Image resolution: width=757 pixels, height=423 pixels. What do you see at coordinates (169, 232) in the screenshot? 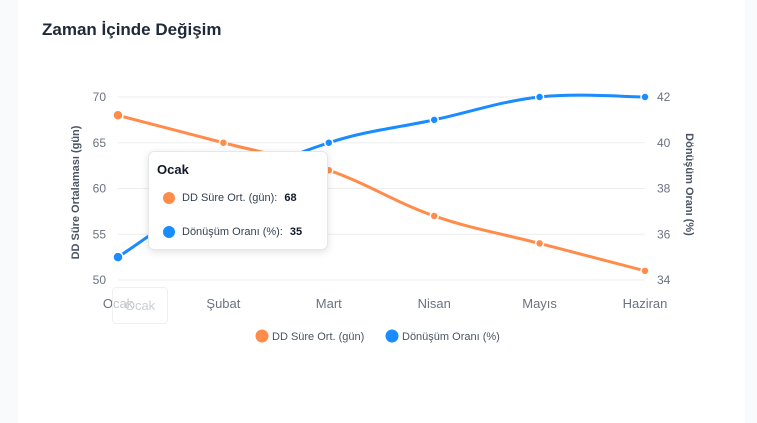
I see `tooltip-conversion-dot` at bounding box center [169, 232].